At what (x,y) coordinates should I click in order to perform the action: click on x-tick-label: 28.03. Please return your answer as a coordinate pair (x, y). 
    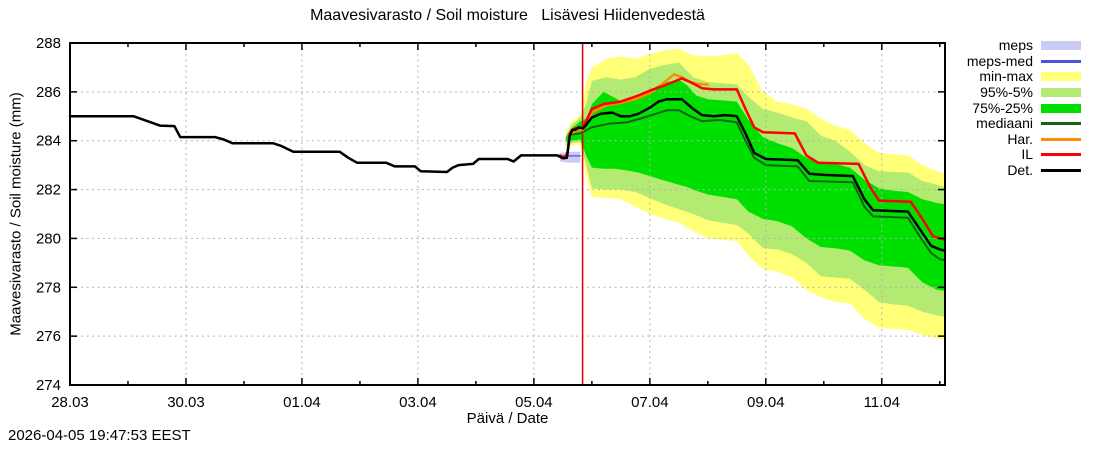
    Looking at the image, I should click on (70, 402).